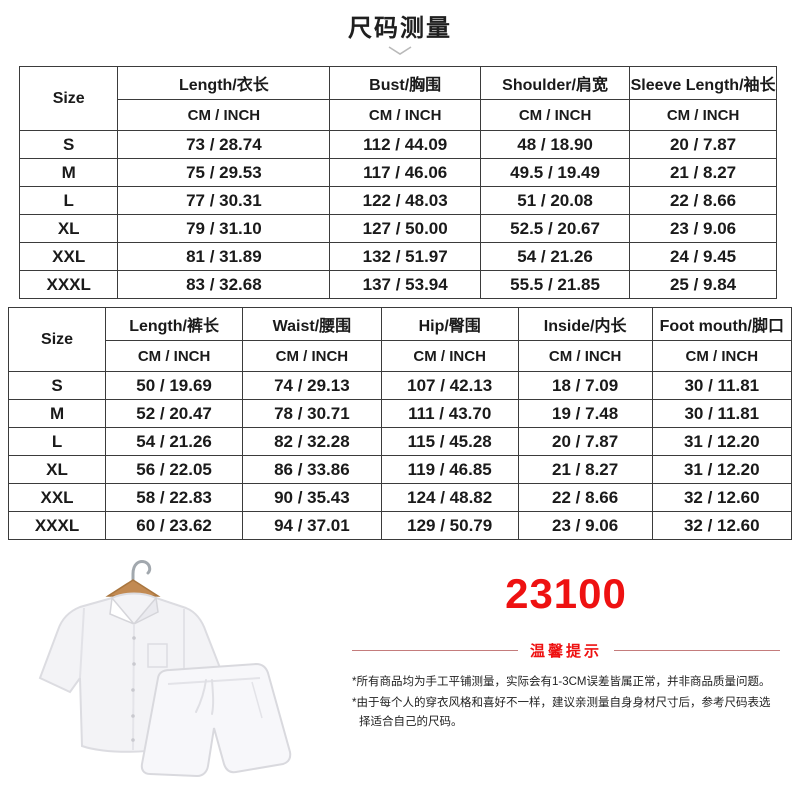 Image resolution: width=800 pixels, height=807 pixels. I want to click on value-cell: 107 / 42.13, so click(449, 385).